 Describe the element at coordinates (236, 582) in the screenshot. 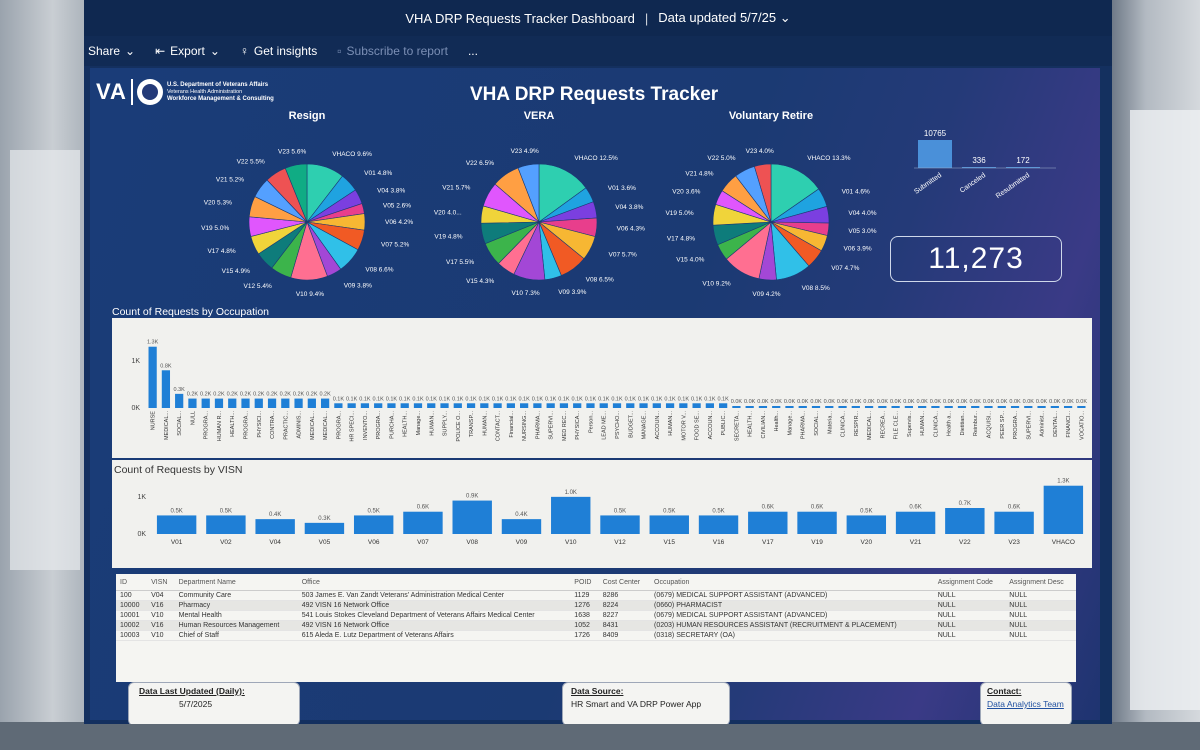

I see `column-header: Department Name` at that location.